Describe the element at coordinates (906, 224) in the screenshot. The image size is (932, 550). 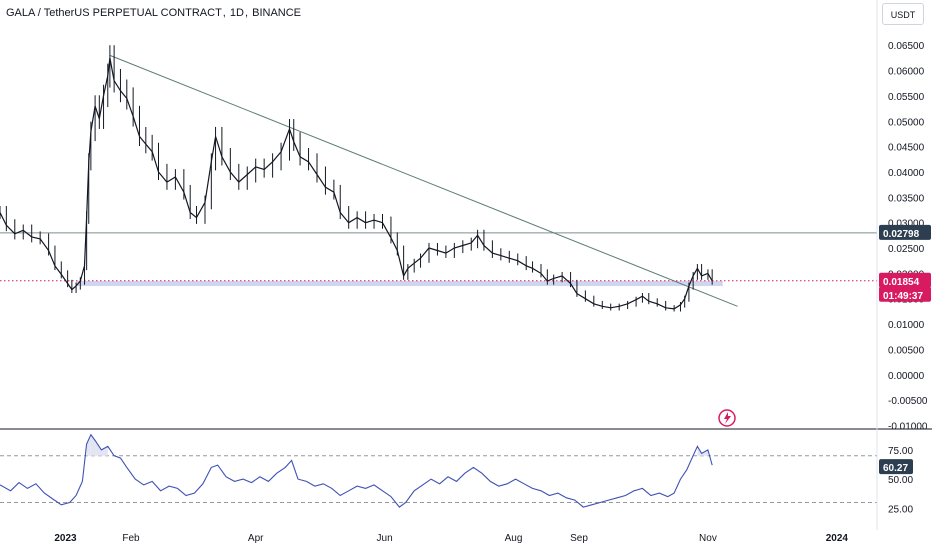
I see `price-tick-label: 0.03000` at that location.